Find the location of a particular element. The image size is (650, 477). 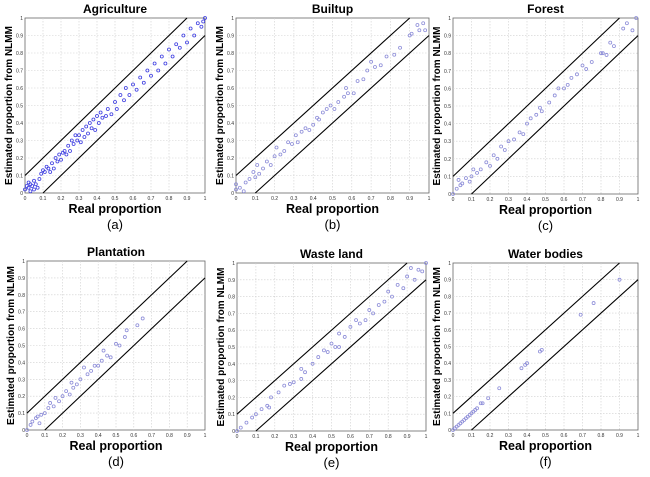

chart-title: Builtup is located at coordinates (332, 9).